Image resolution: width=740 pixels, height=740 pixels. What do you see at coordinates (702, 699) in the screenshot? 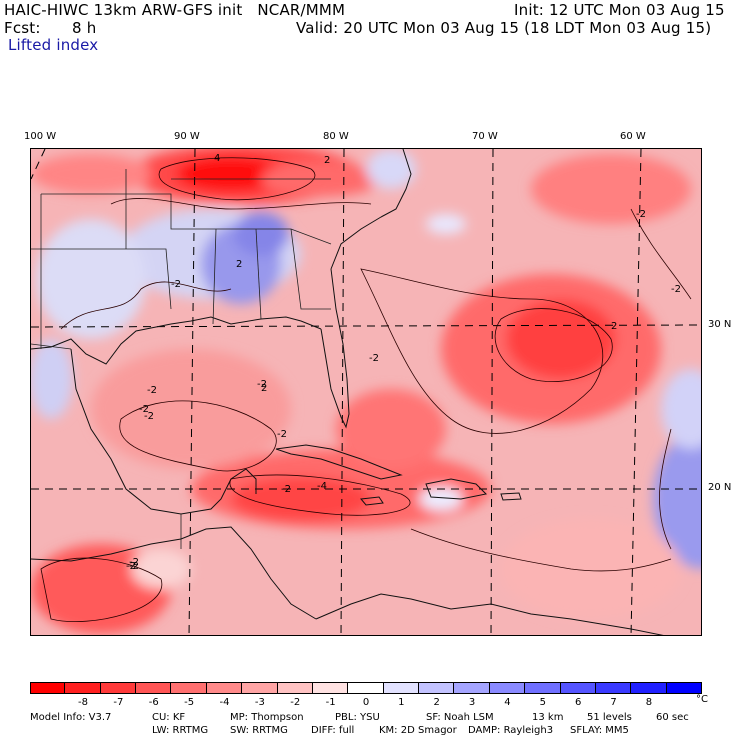
I see `colorbar-unit: °C` at bounding box center [702, 699].